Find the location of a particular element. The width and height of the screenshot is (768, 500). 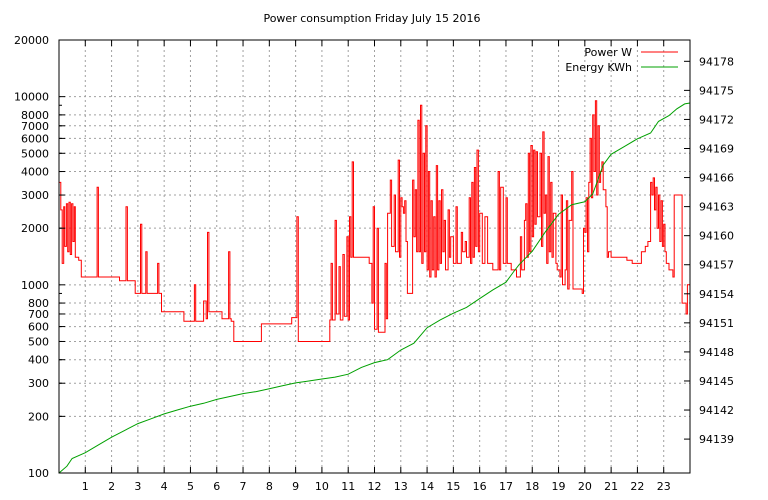

y-right-tick-label: 94145 is located at coordinates (716, 381).